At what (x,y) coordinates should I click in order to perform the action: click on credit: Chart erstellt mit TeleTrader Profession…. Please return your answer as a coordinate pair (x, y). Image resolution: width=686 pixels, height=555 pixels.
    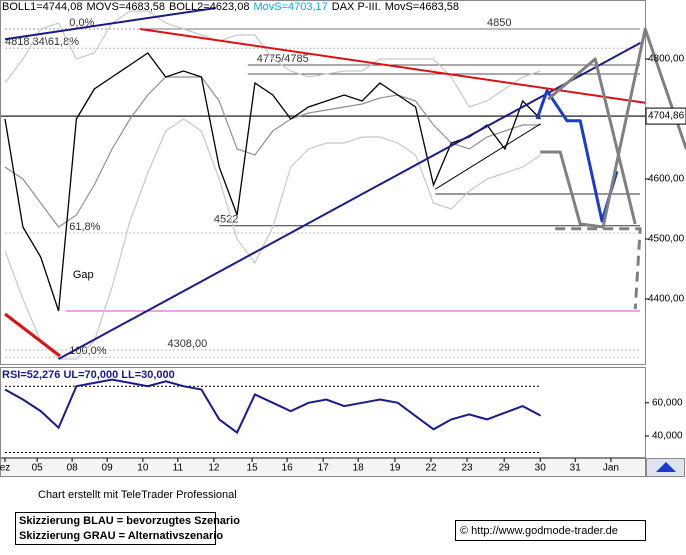
    Looking at the image, I should click on (137, 495).